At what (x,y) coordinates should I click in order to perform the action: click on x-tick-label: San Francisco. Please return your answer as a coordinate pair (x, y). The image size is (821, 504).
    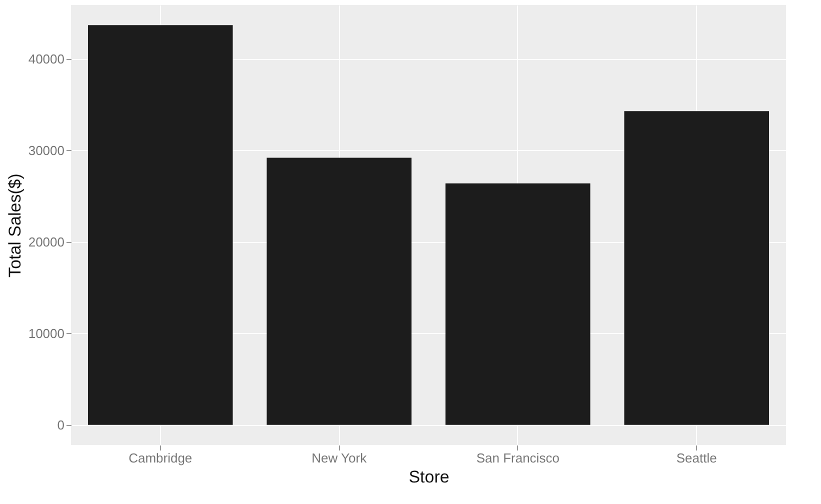
    Looking at the image, I should click on (518, 458).